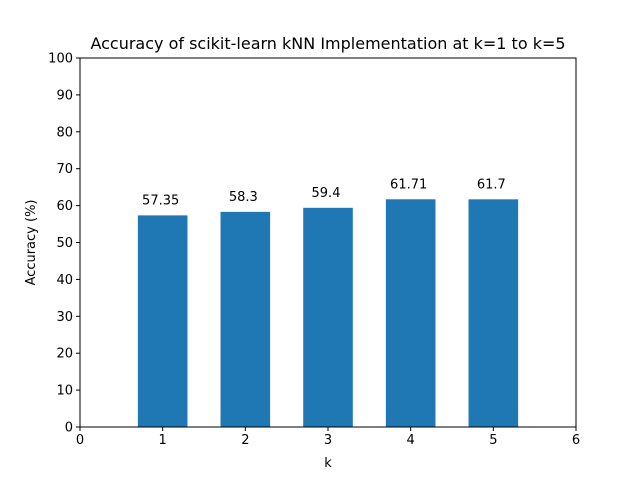  I want to click on bar-value-label-k-4: 61.71, so click(408, 184).